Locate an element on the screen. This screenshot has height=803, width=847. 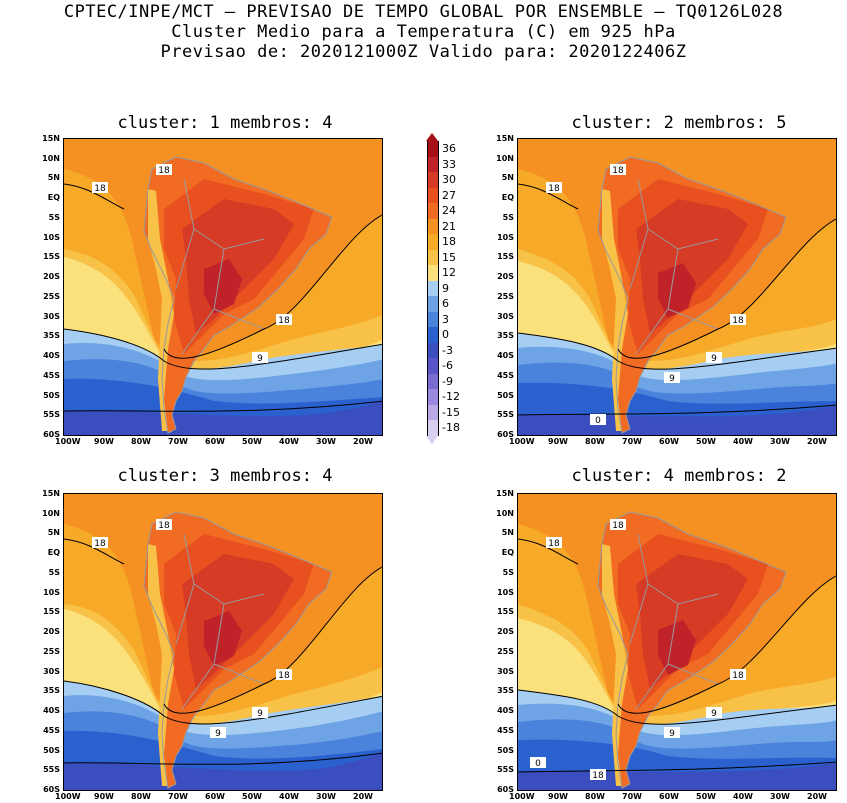
latitude-label: 30S is located at coordinates (51, 316).